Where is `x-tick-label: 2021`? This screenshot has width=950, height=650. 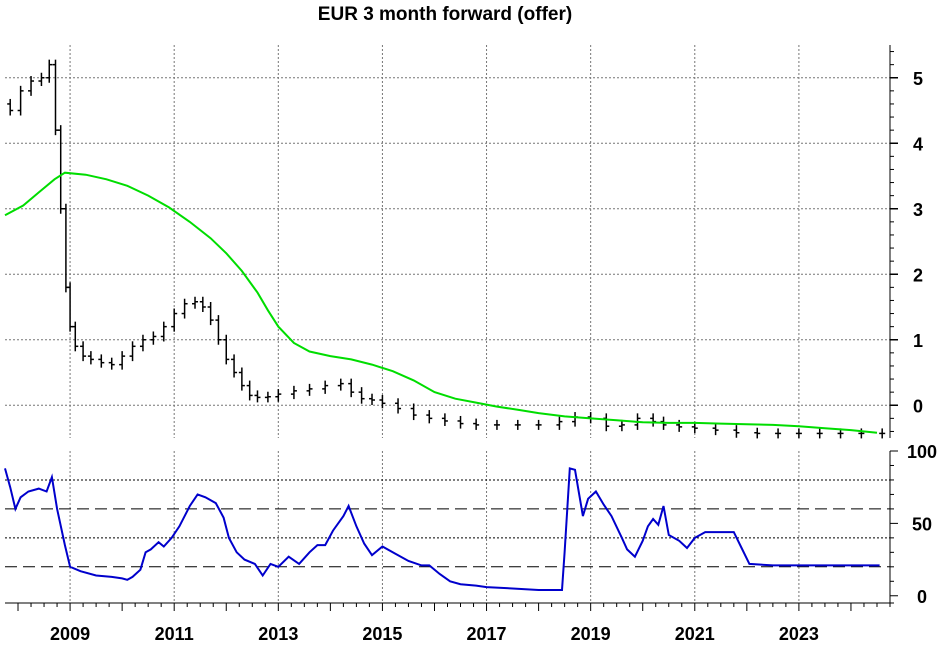 x-tick-label: 2021 is located at coordinates (695, 634).